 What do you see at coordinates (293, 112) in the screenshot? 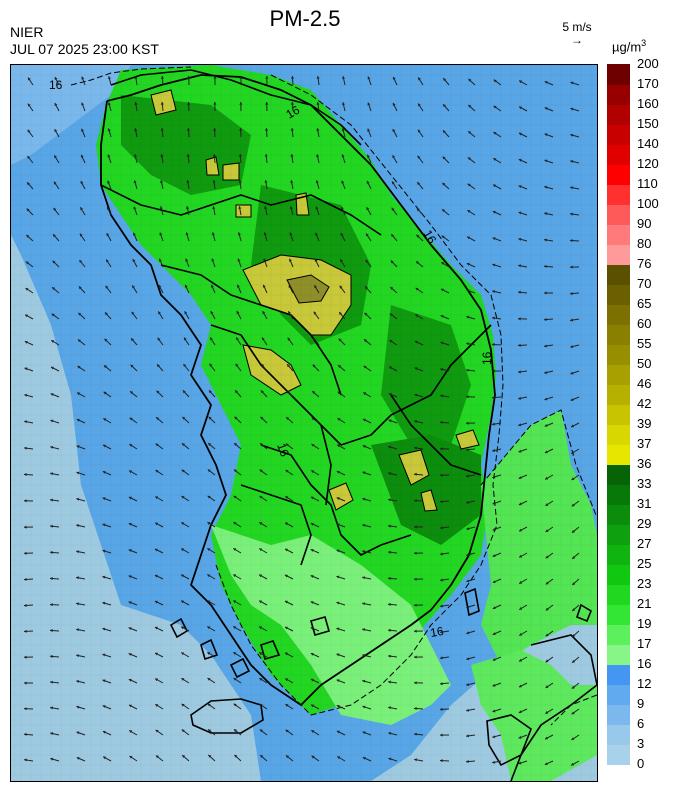
I see `contour-label: 16` at bounding box center [293, 112].